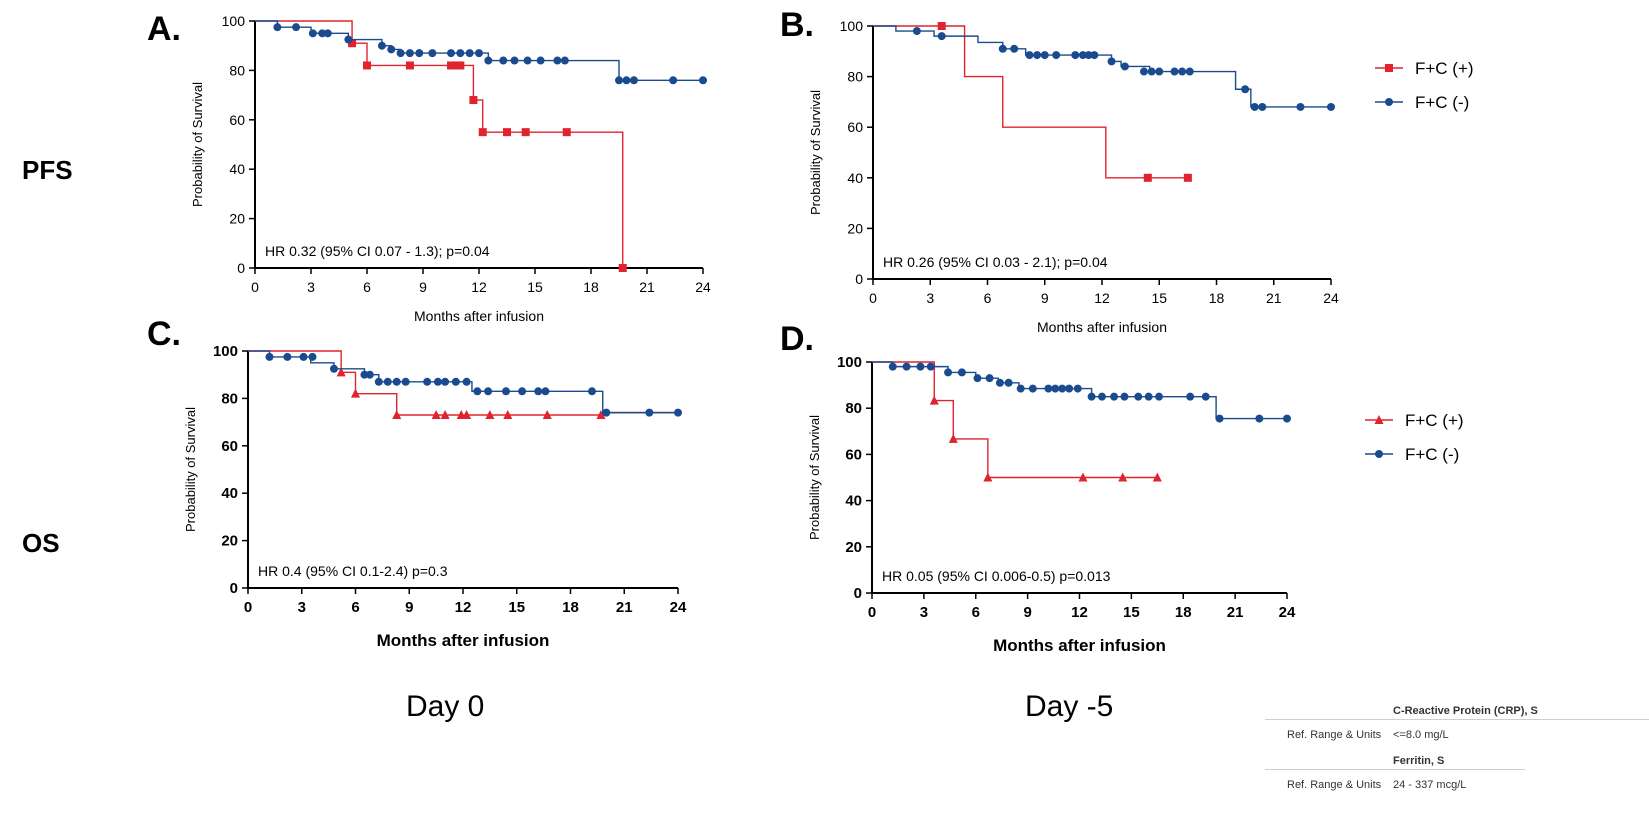 The height and width of the screenshot is (838, 1649). What do you see at coordinates (1331, 298) in the screenshot?
I see `x-tick-label: 24` at bounding box center [1331, 298].